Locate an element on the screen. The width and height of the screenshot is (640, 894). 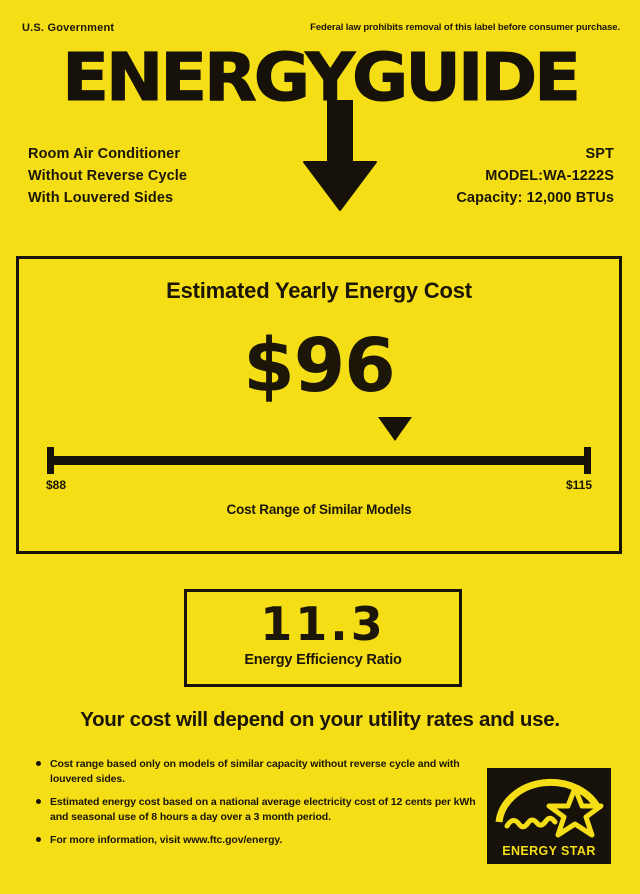
down-arrow-icon is located at coordinates (340, 155).